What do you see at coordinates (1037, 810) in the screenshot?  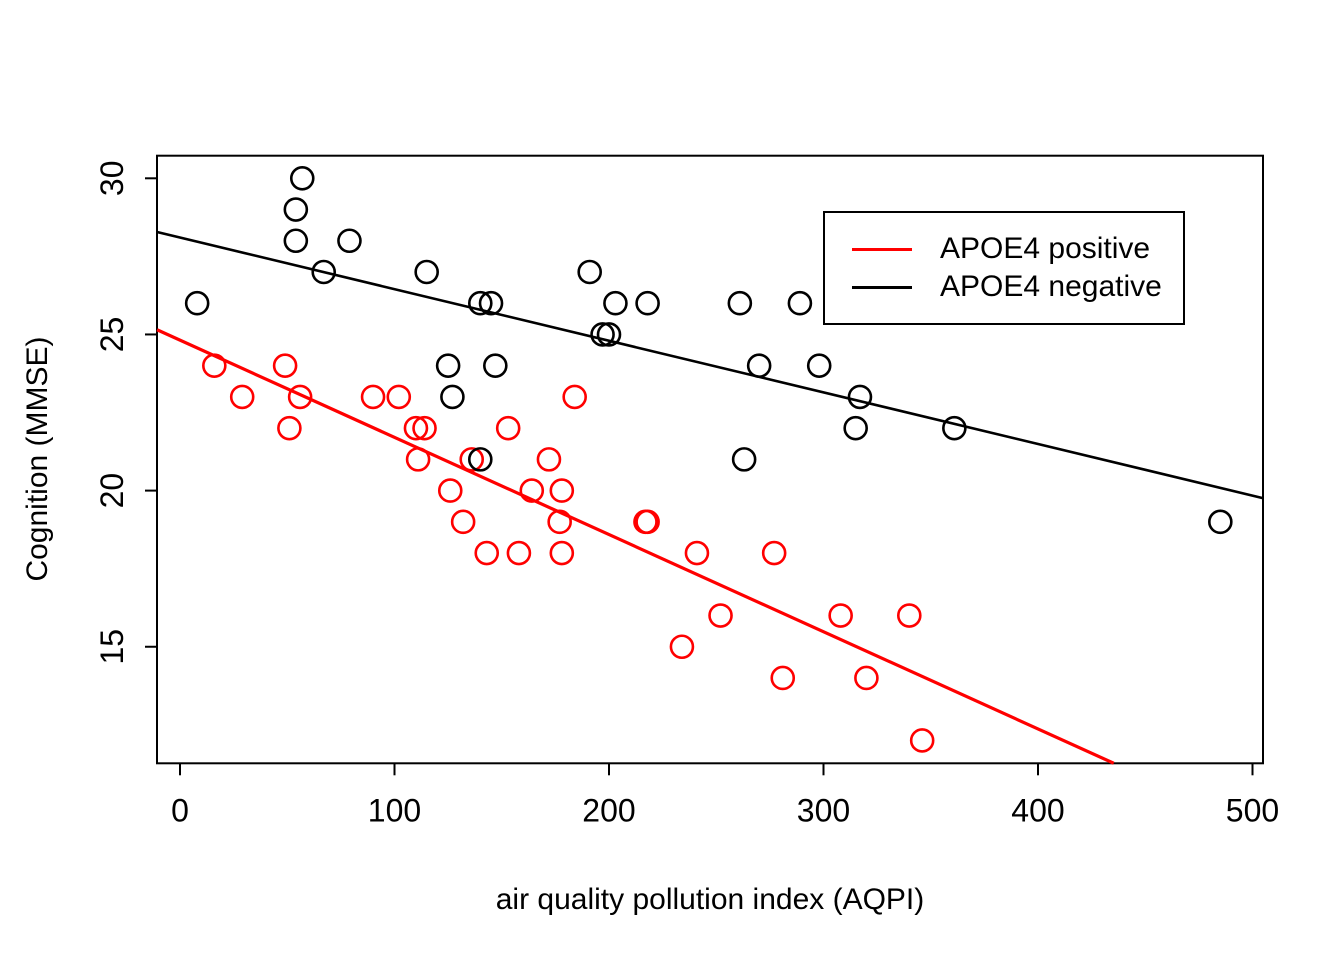 I see `x-tick-label: 400` at bounding box center [1037, 810].